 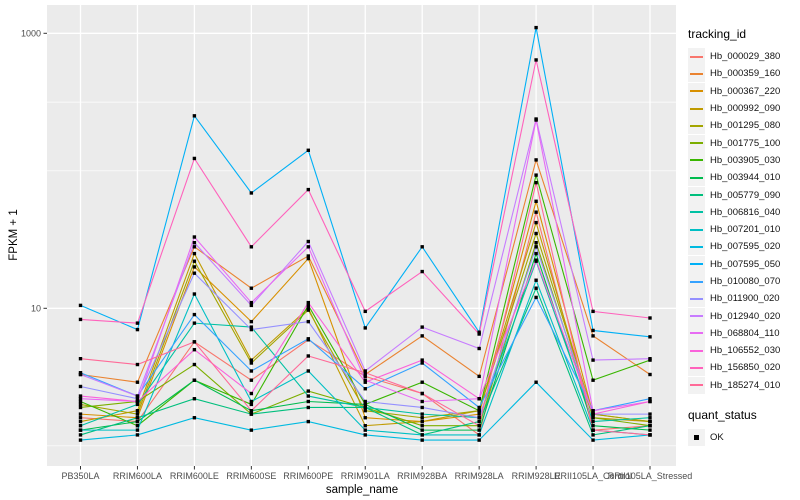 I want to click on x-tick-label: RRII105LA_Control, so click(x=593, y=476).